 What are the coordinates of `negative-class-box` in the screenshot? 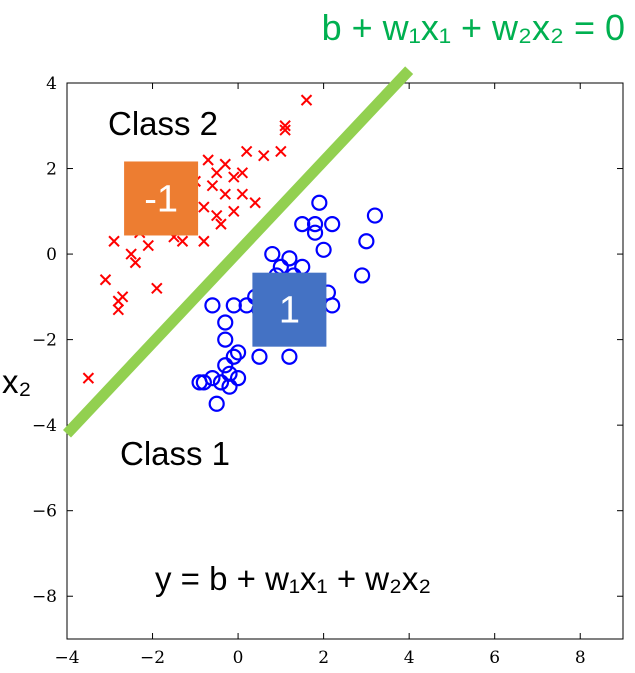 It's located at (161, 198).